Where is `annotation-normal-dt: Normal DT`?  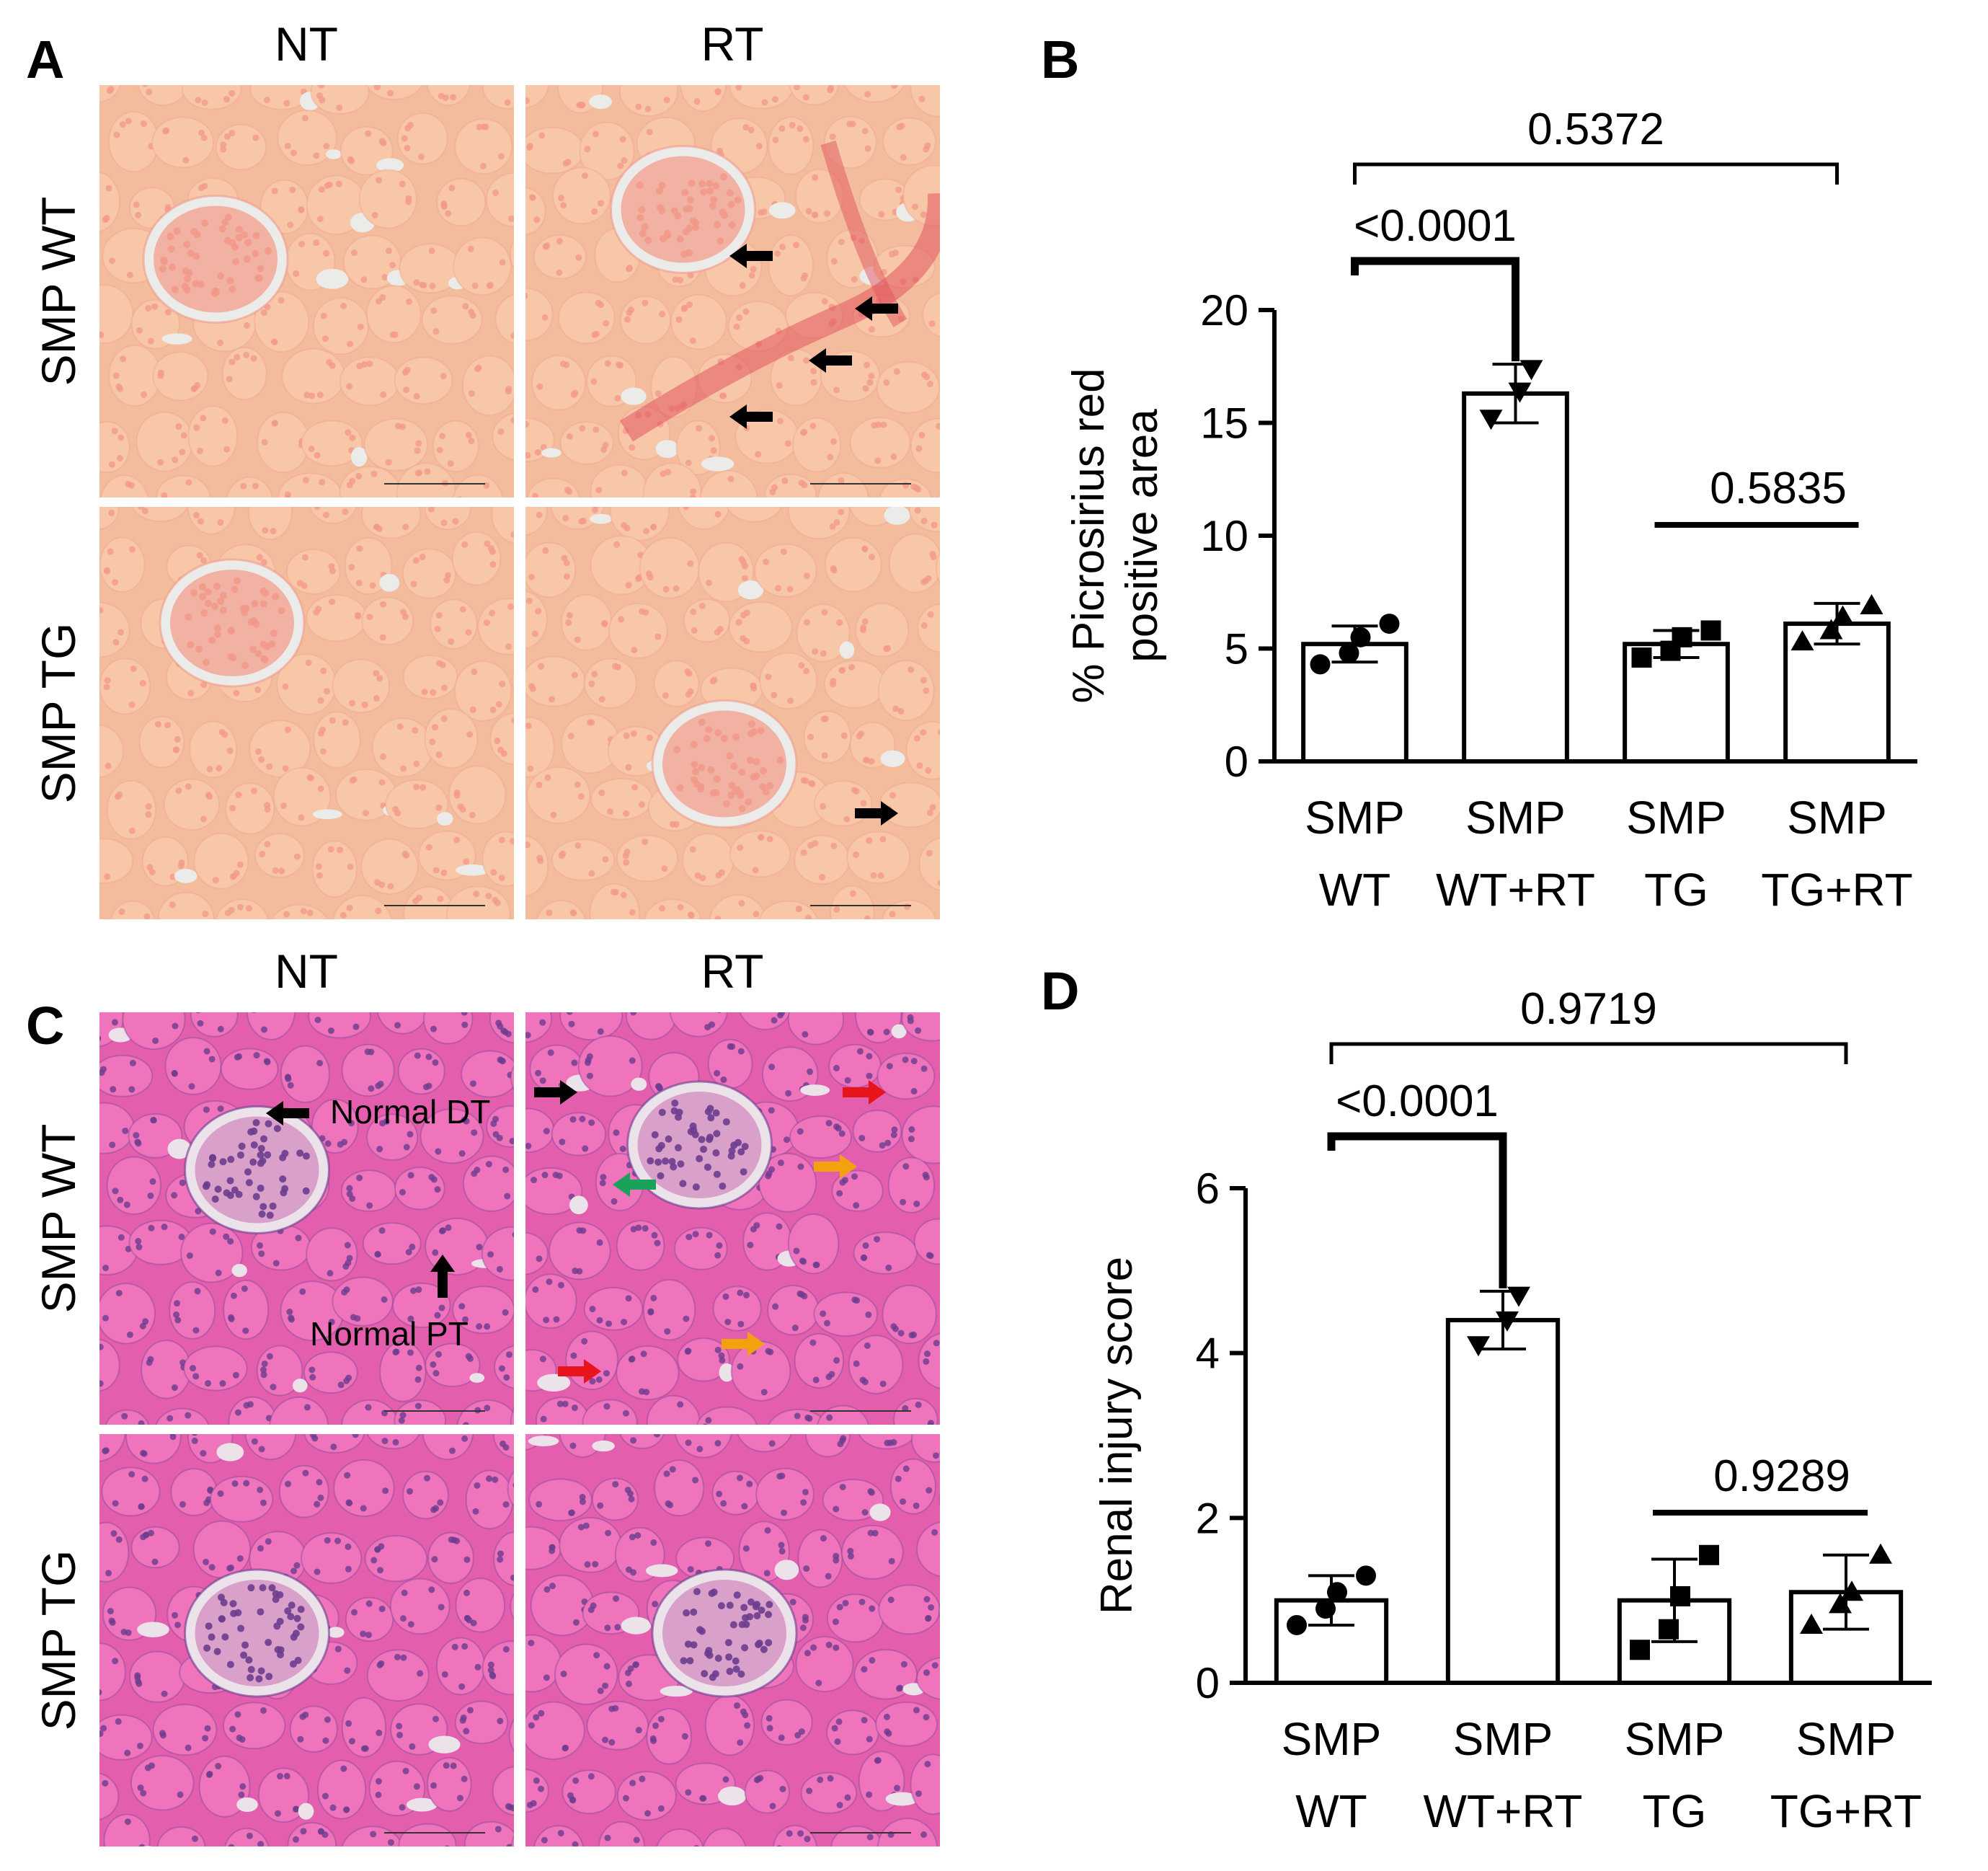
annotation-normal-dt: Normal DT is located at coordinates (410, 1112).